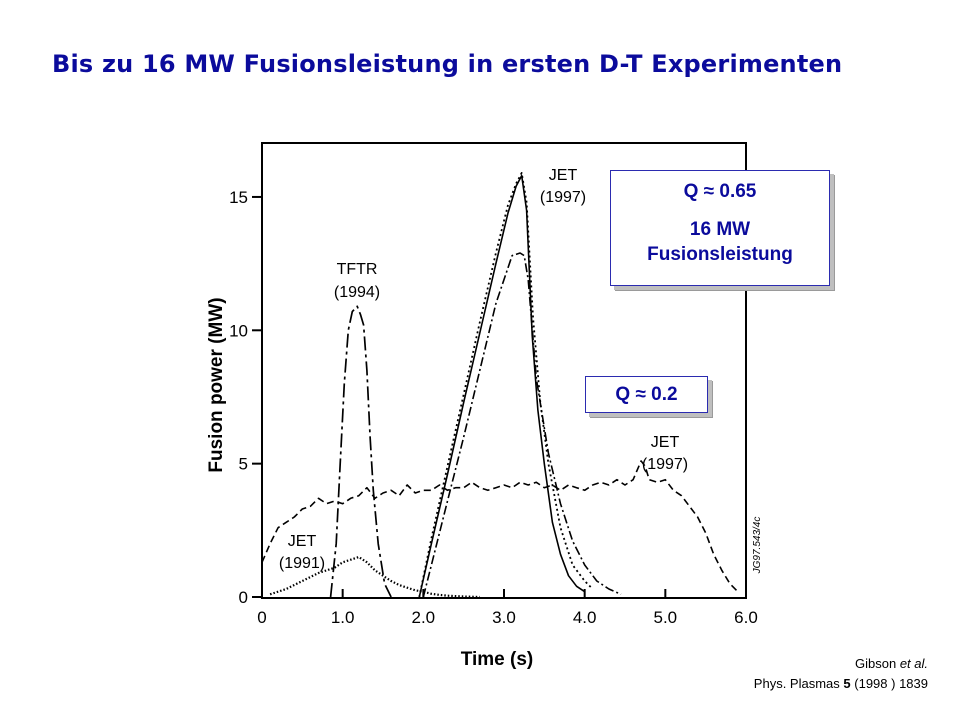 The width and height of the screenshot is (960, 720). I want to click on x-tick-label: 5.0, so click(666, 617).